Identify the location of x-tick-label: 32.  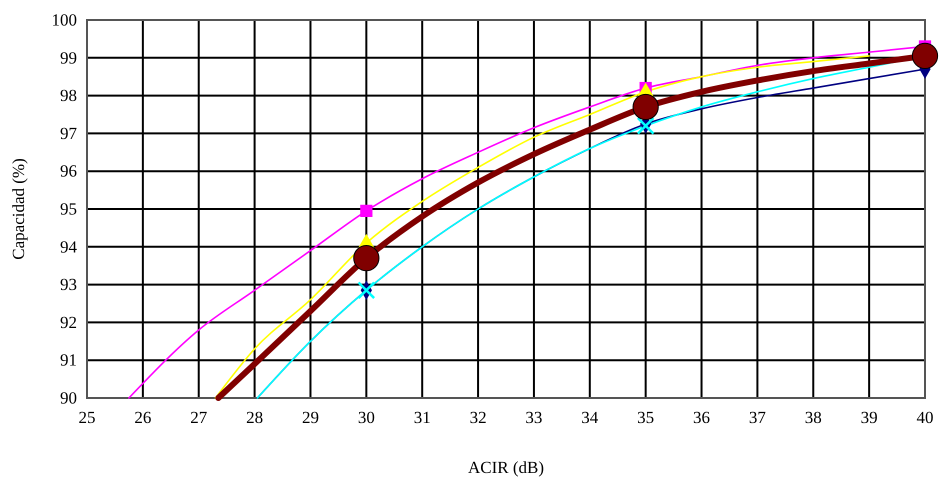
(478, 418).